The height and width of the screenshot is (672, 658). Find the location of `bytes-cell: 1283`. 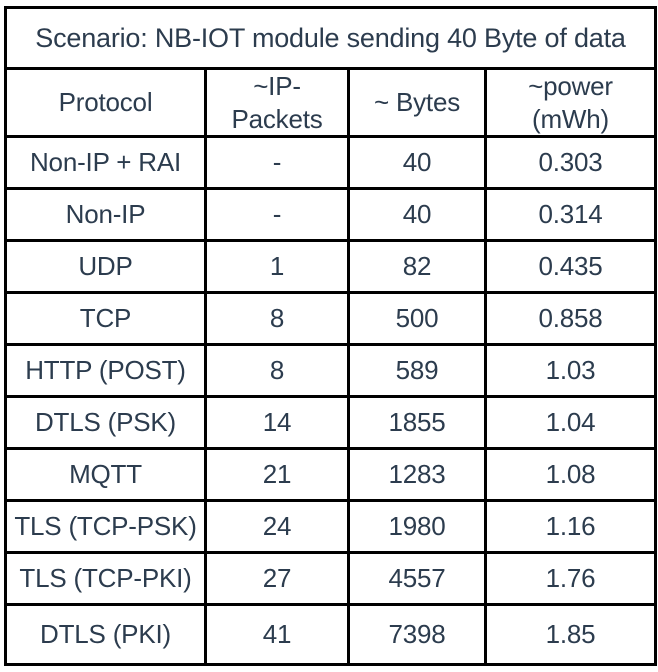

bytes-cell: 1283 is located at coordinates (417, 474).